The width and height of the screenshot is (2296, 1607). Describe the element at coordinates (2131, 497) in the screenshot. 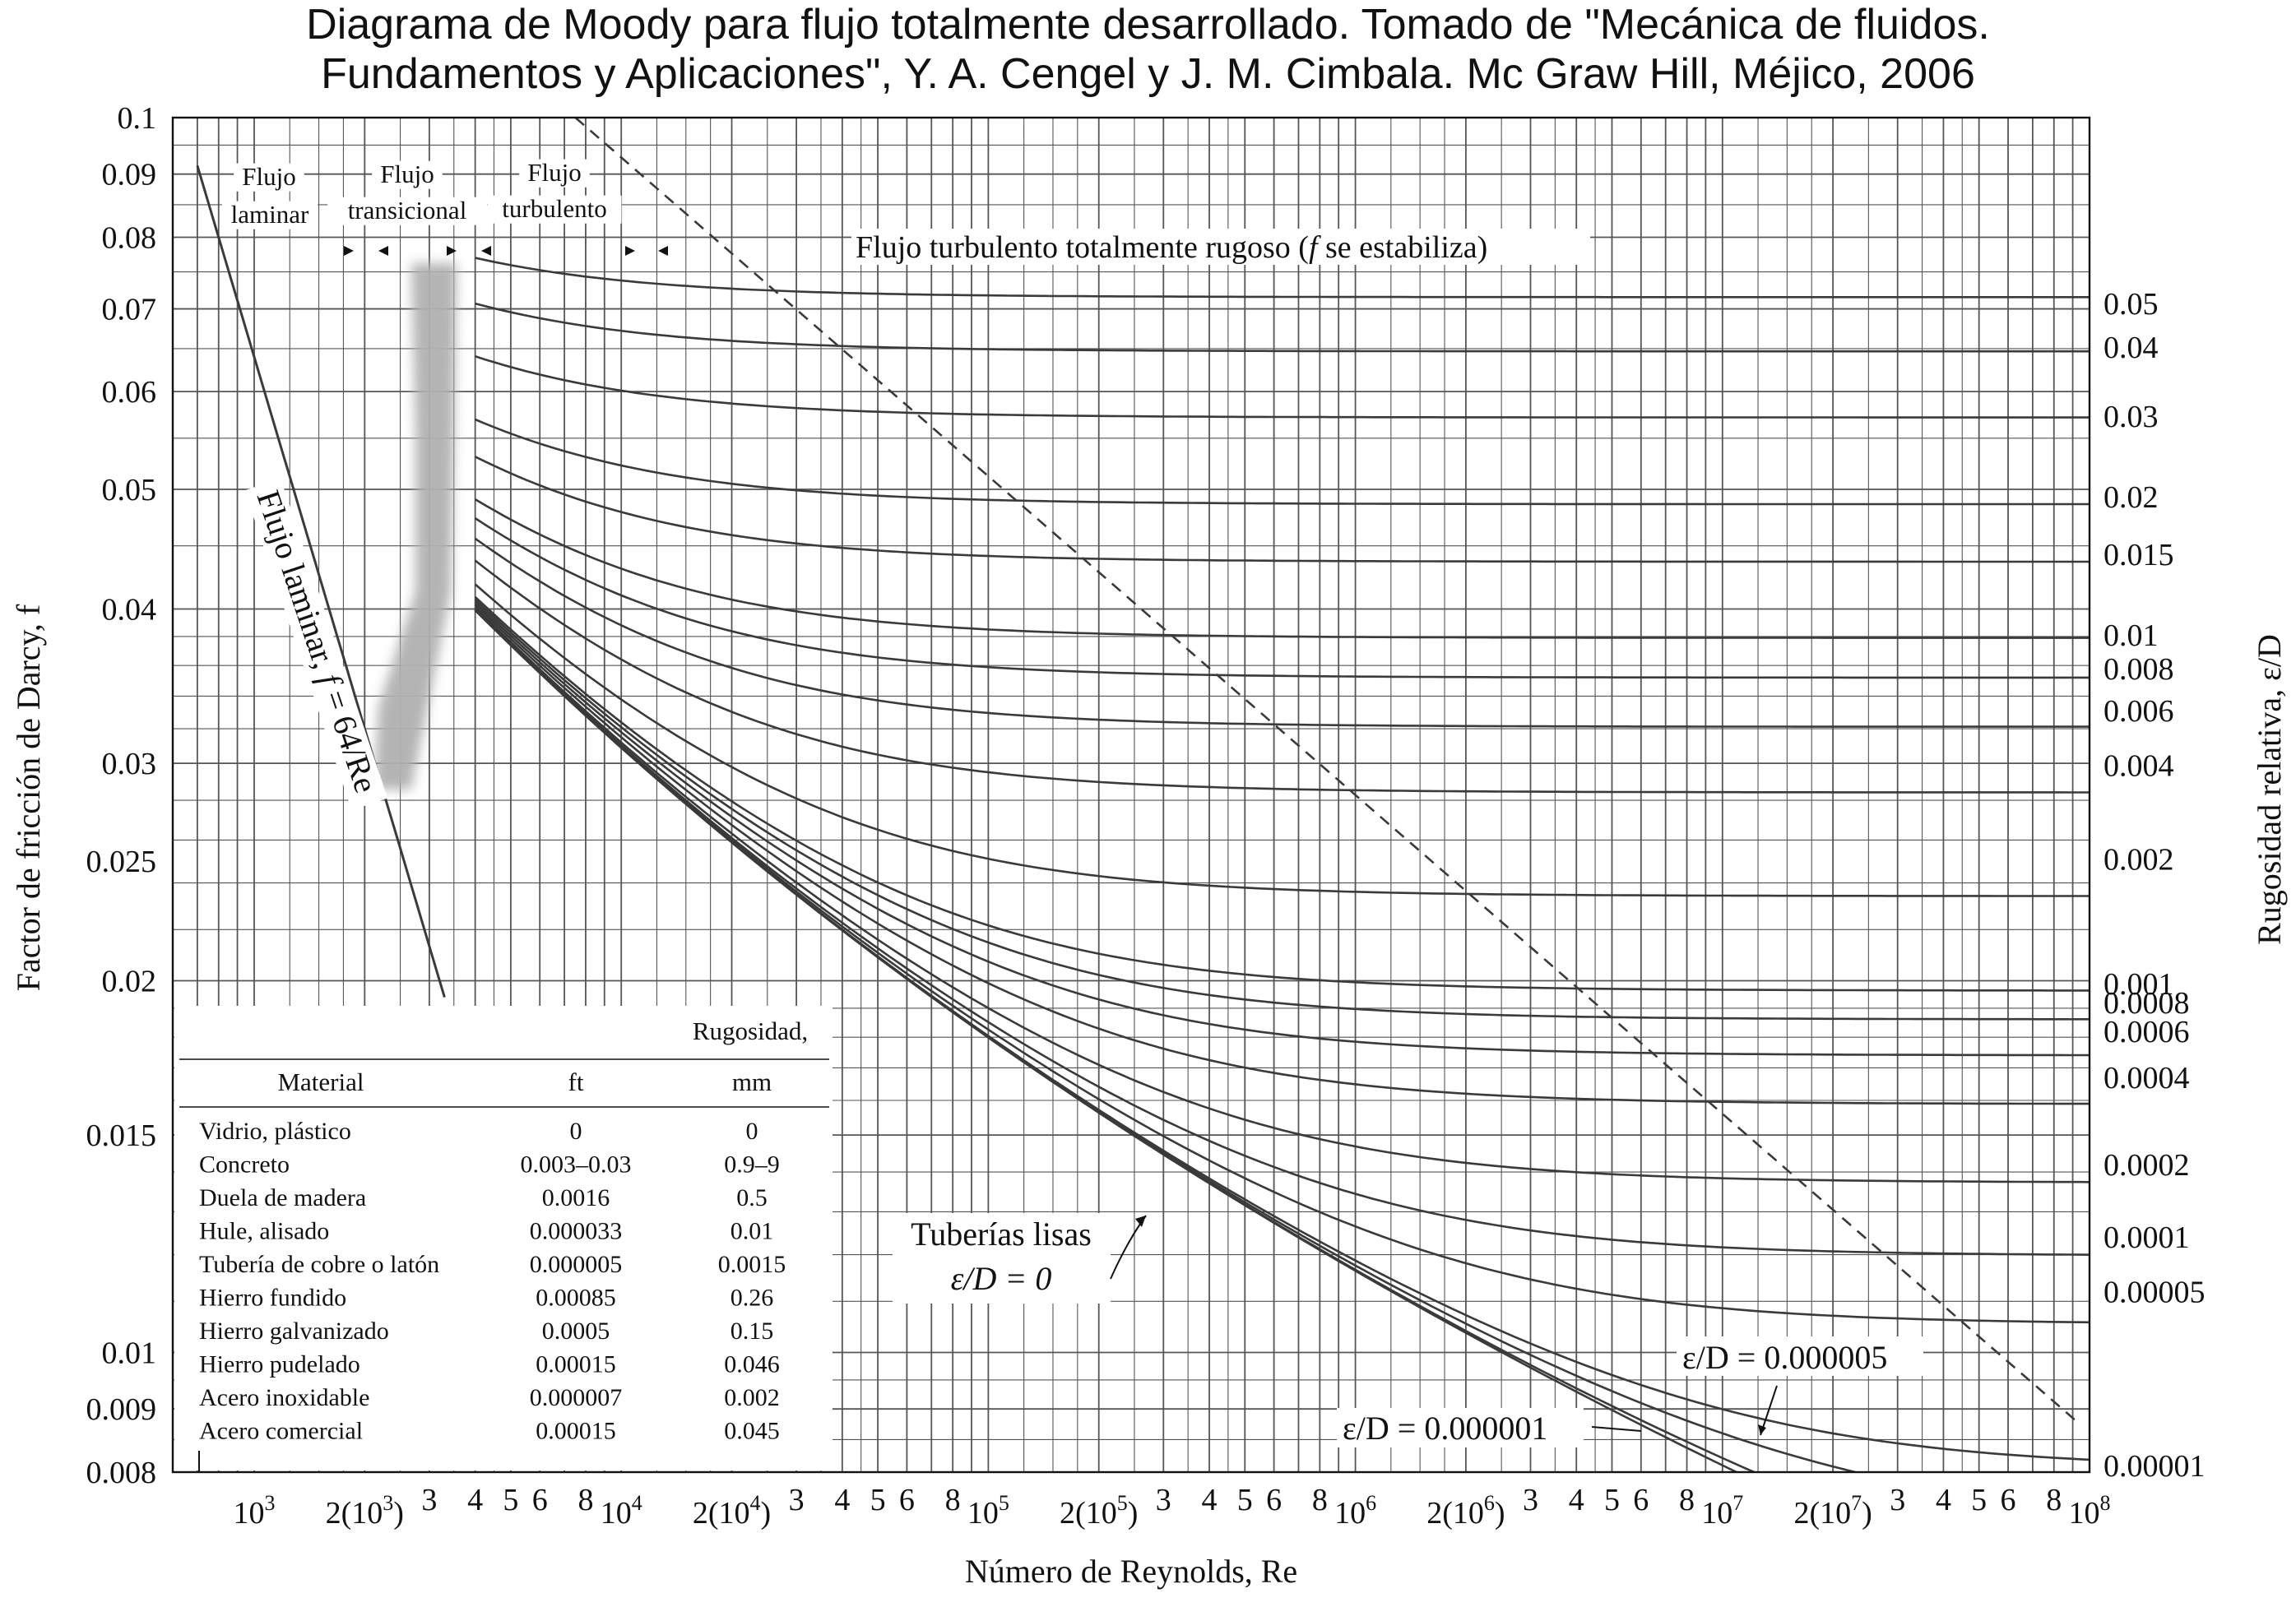

I see `right-axis-roughness-label: 0.02` at that location.